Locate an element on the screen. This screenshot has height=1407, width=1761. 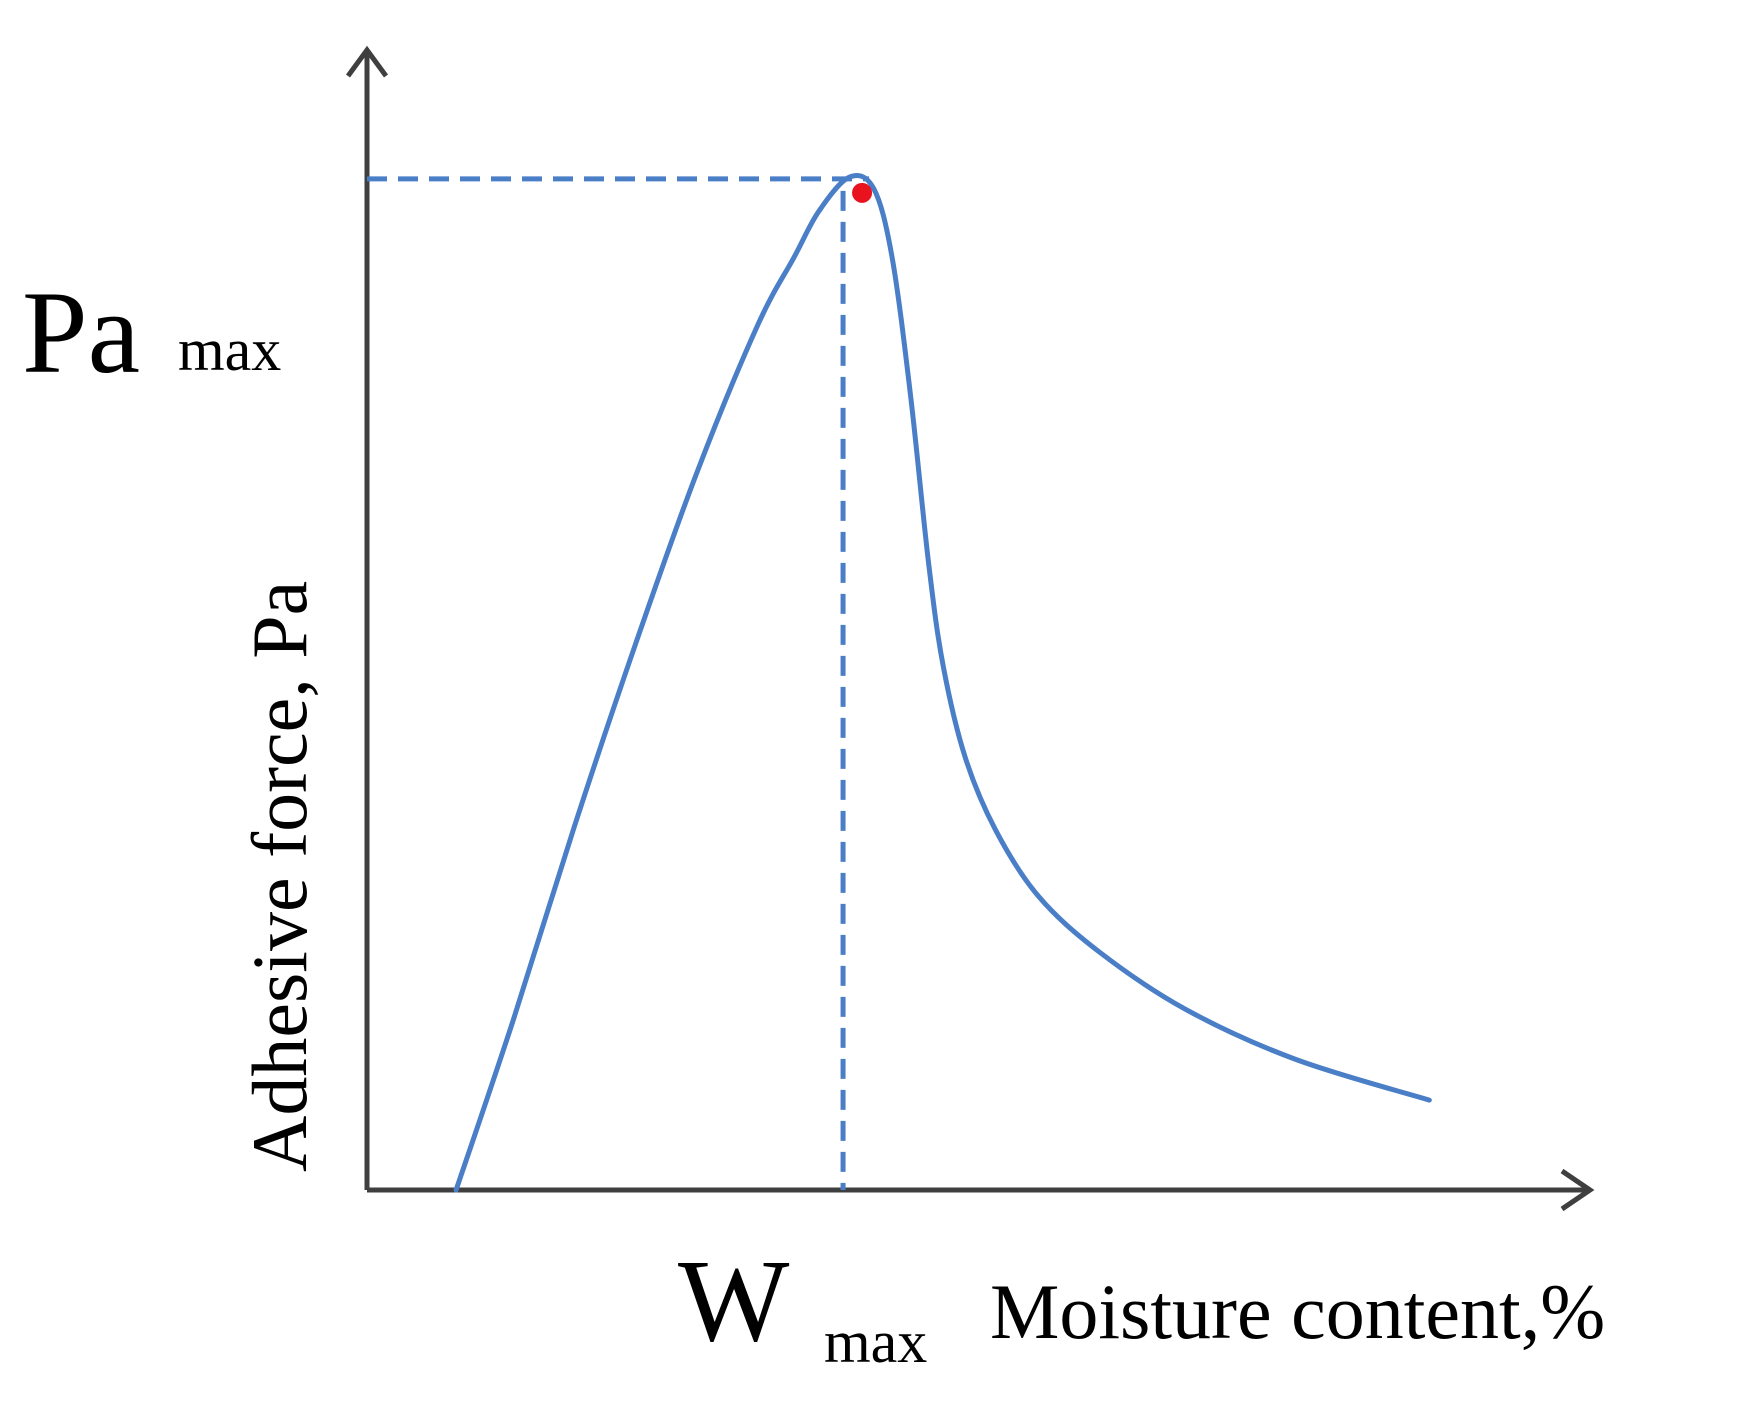
y-axis-label: Adhesive force, Pa is located at coordinates (279, 876).